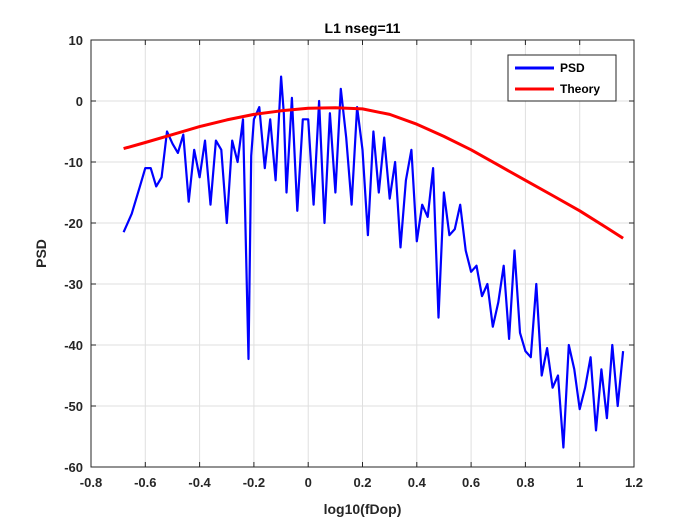  What do you see at coordinates (73, 467) in the screenshot?
I see `y-tick-label: -60` at bounding box center [73, 467].